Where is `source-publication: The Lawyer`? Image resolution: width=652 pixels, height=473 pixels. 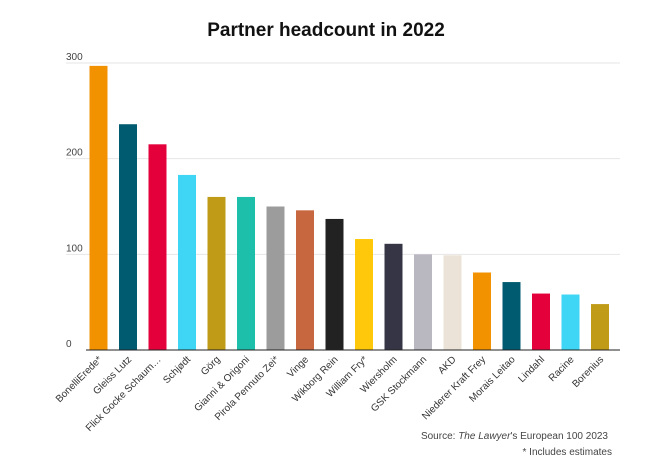
source-publication: The Lawyer is located at coordinates (484, 436).